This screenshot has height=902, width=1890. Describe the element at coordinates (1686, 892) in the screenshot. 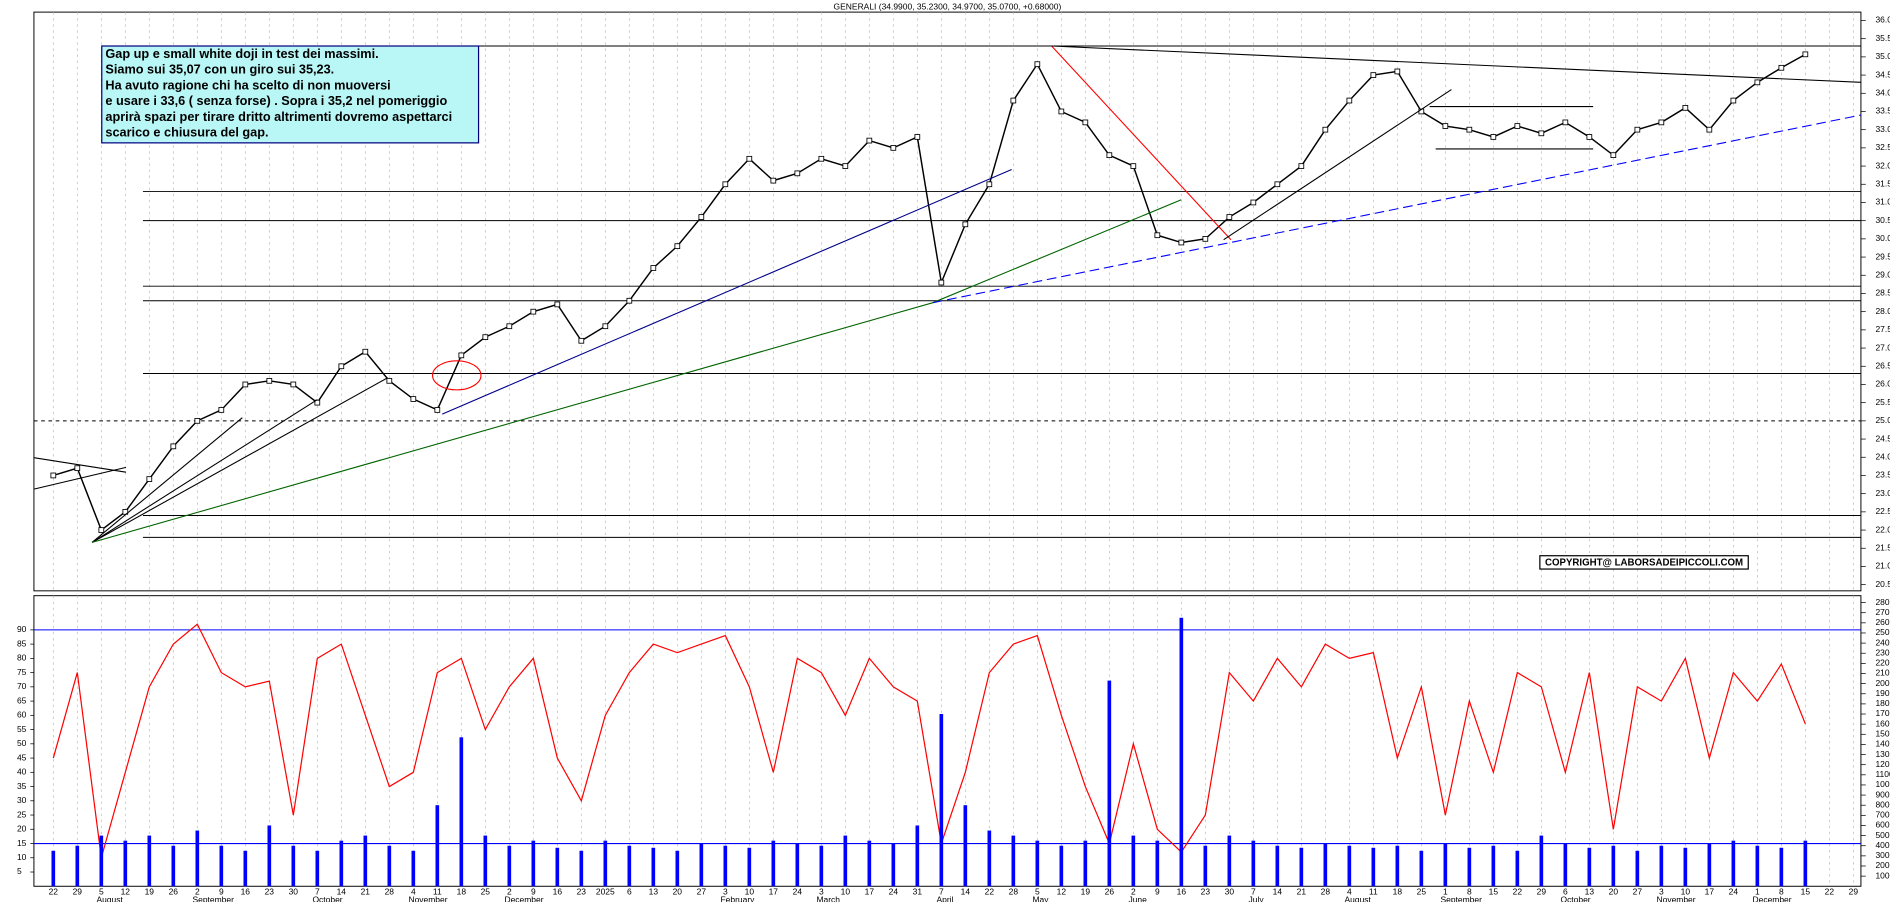

I see `x-tick-label: 10` at that location.